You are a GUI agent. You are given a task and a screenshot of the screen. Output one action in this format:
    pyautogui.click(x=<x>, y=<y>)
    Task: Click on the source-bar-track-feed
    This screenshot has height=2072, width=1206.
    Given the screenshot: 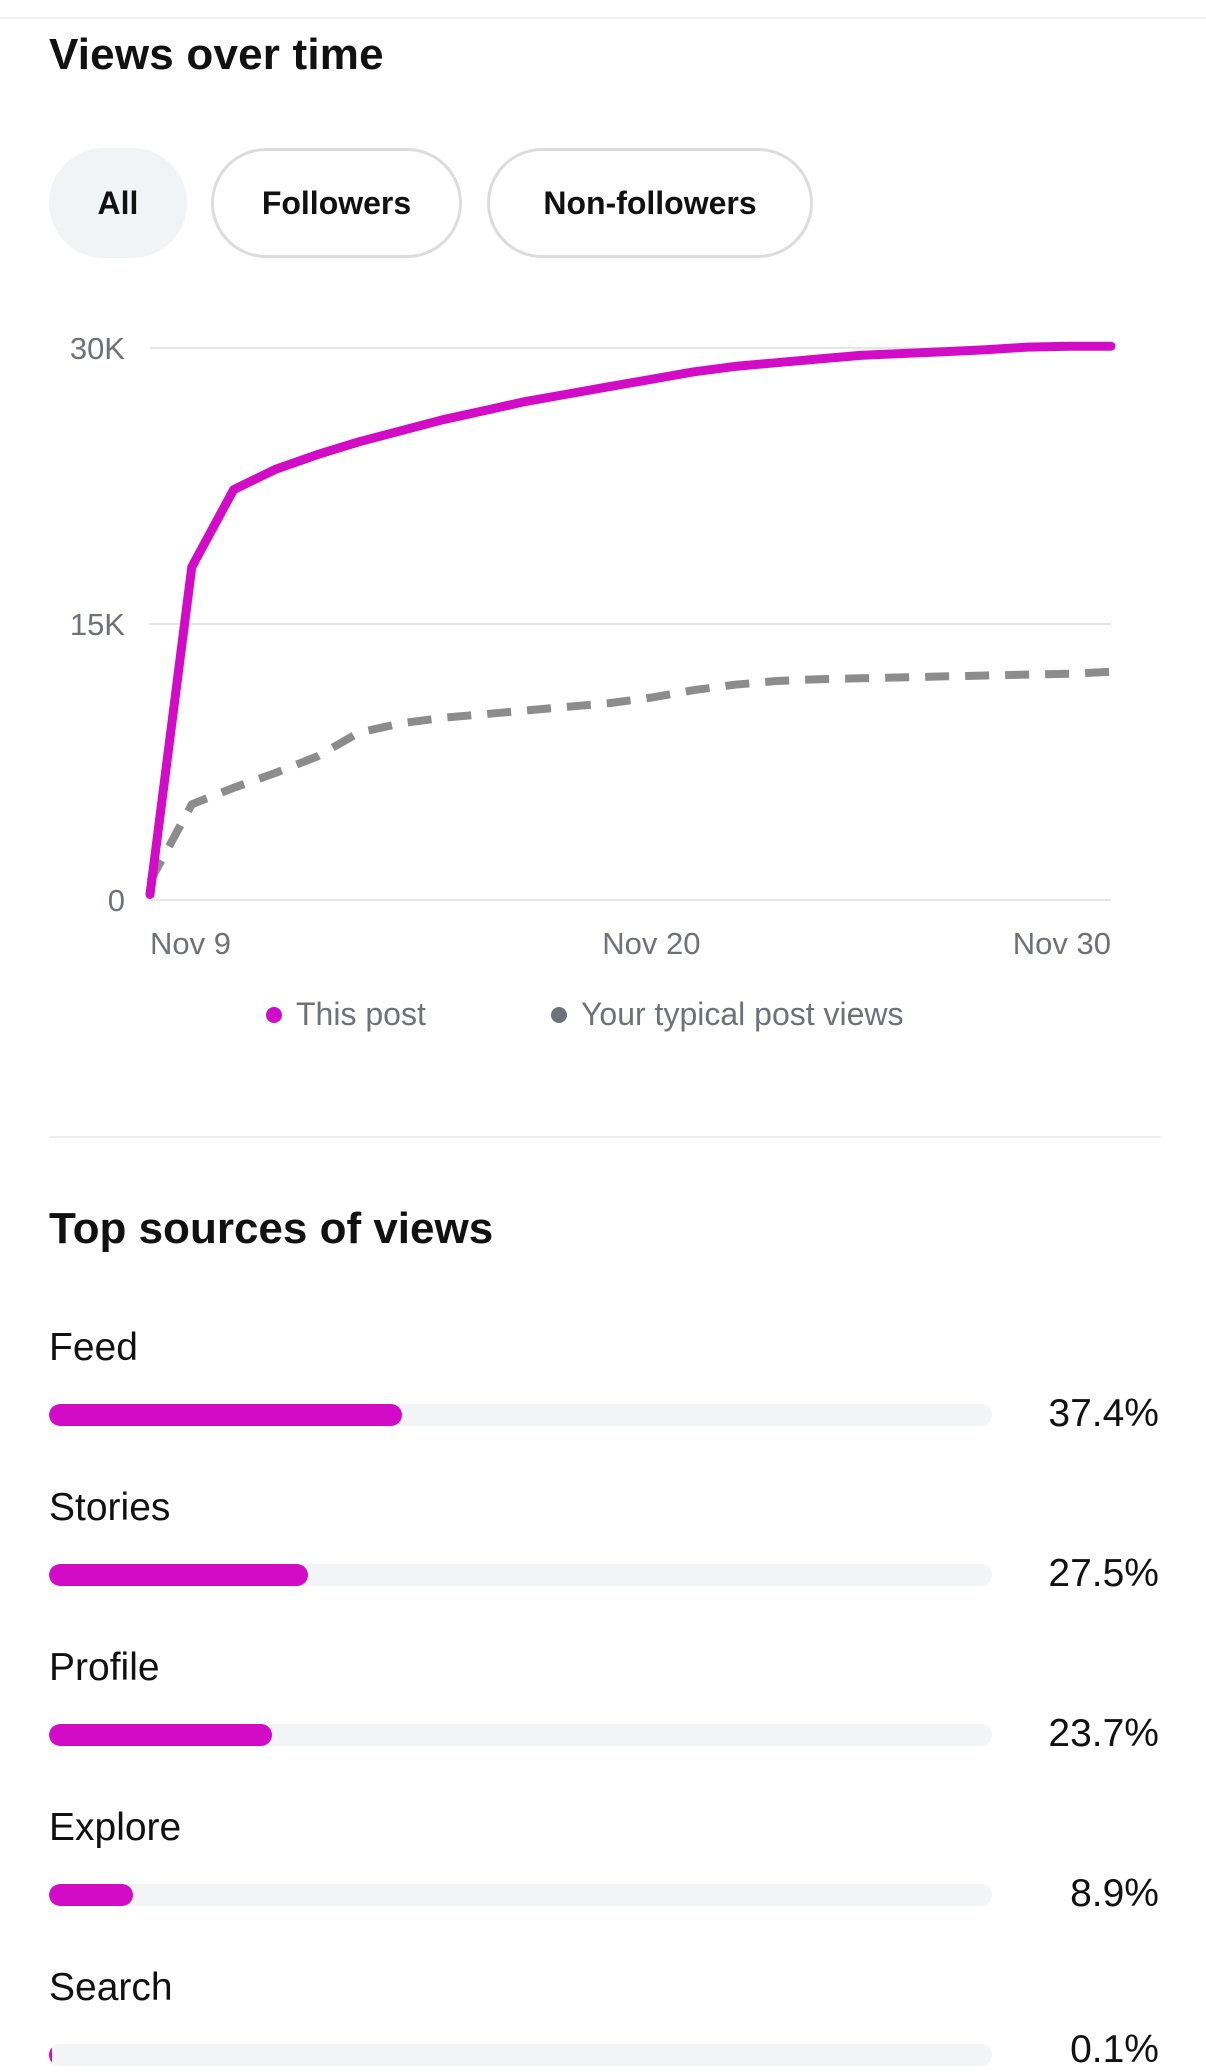 What is the action you would take?
    pyautogui.click(x=520, y=1415)
    